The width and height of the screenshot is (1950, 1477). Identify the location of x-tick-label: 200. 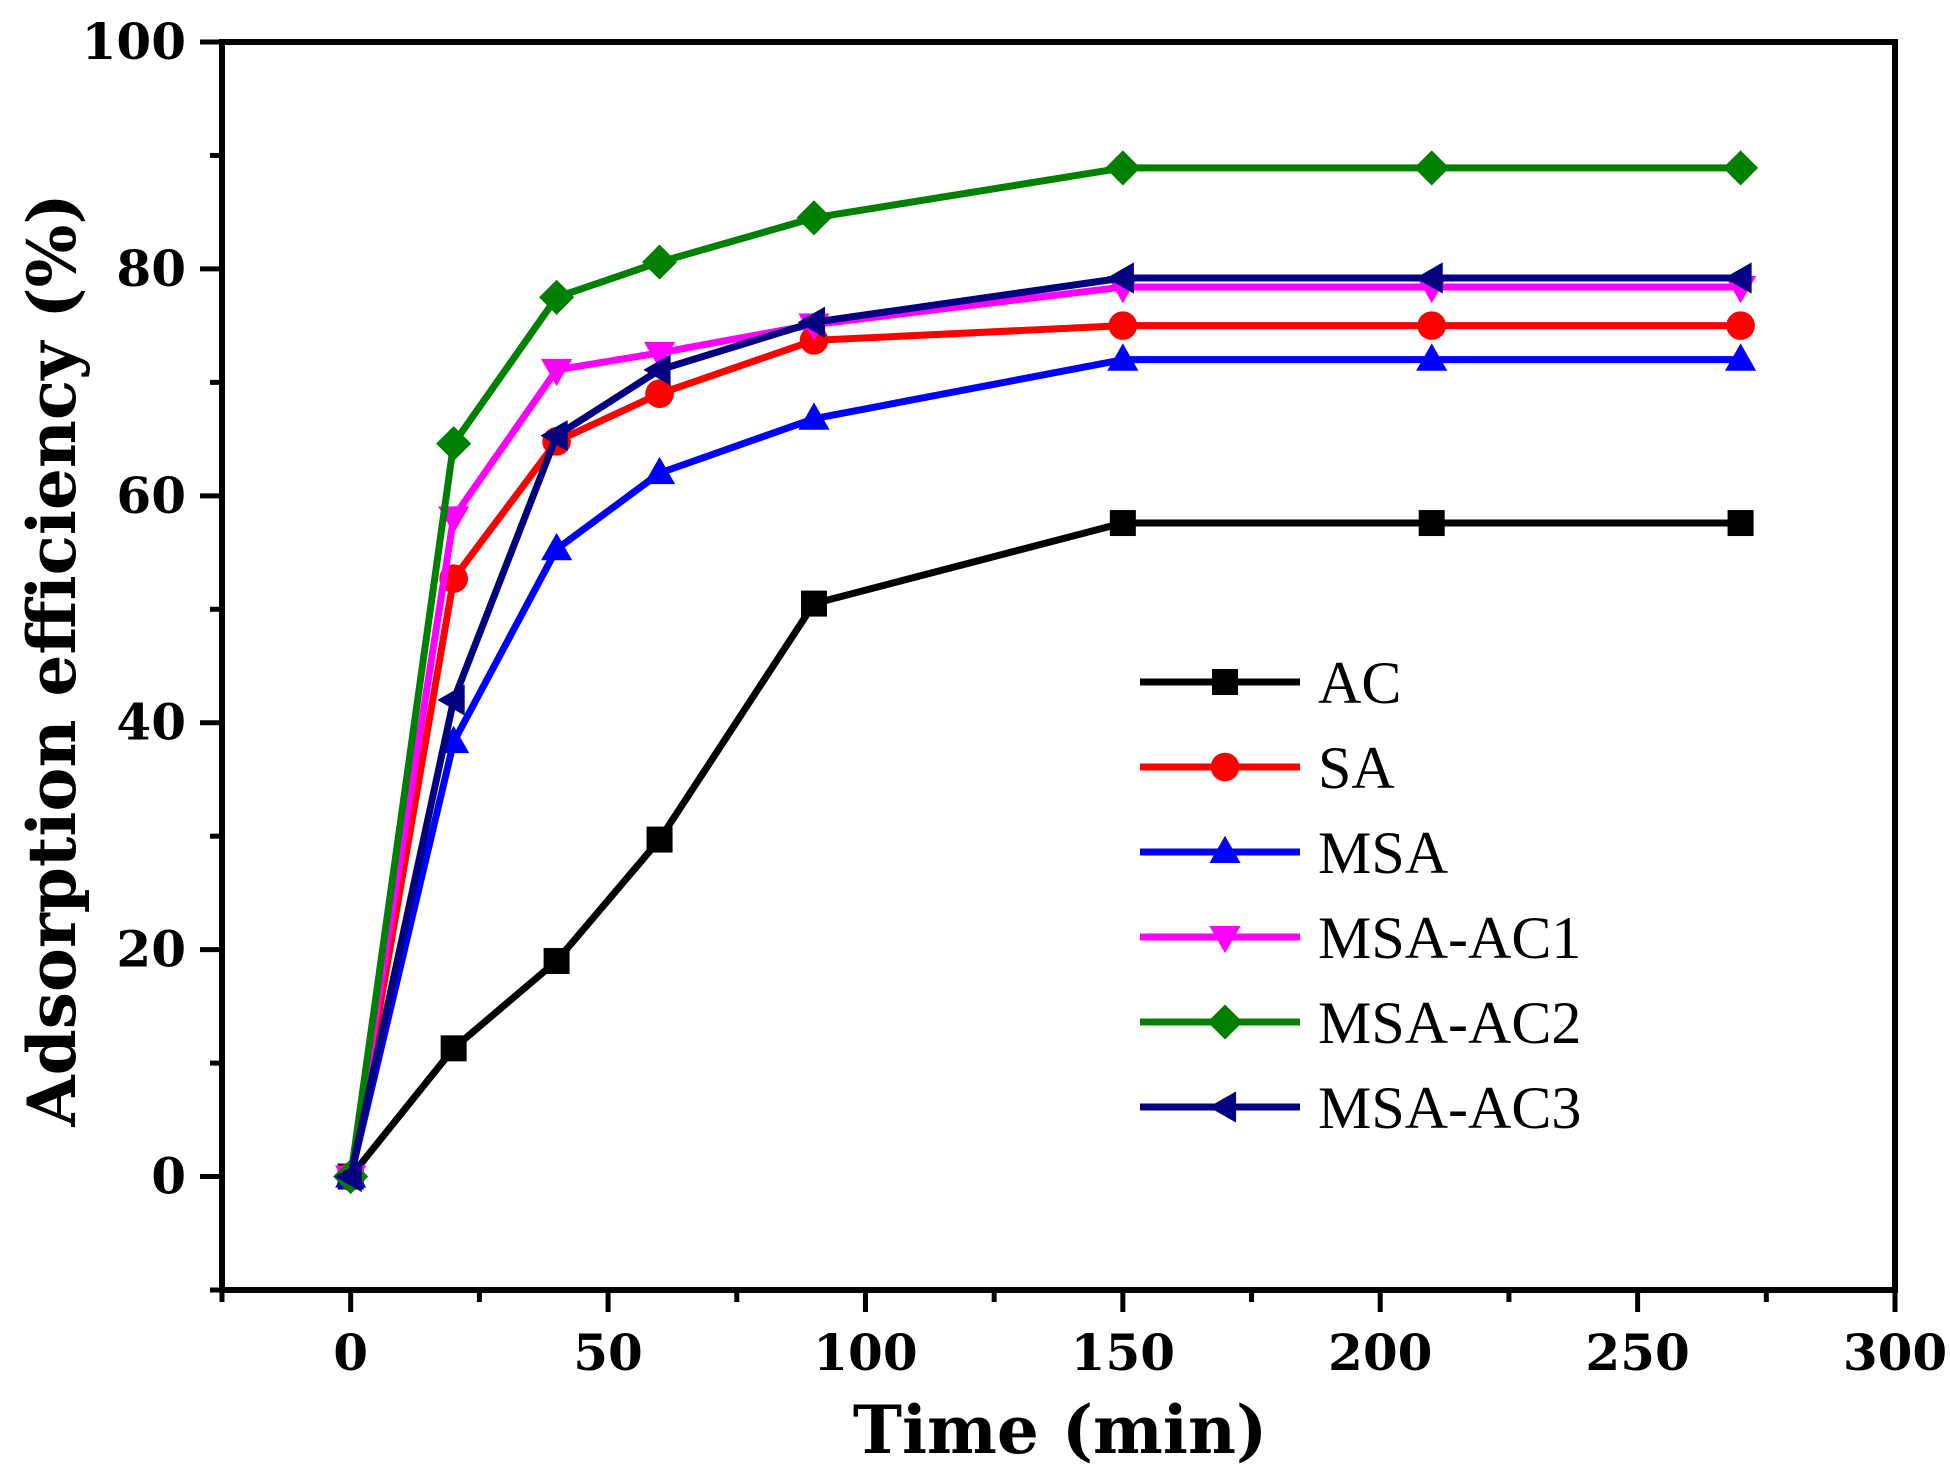
(1380, 1352).